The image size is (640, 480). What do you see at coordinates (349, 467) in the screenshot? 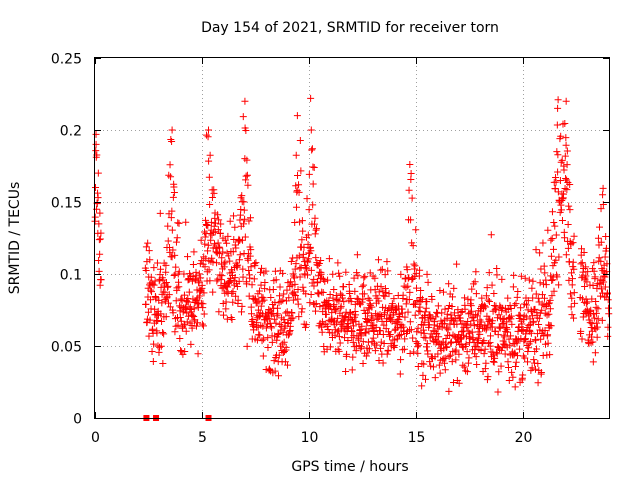
I see `x-axis-label: GPS time / hours` at bounding box center [349, 467].